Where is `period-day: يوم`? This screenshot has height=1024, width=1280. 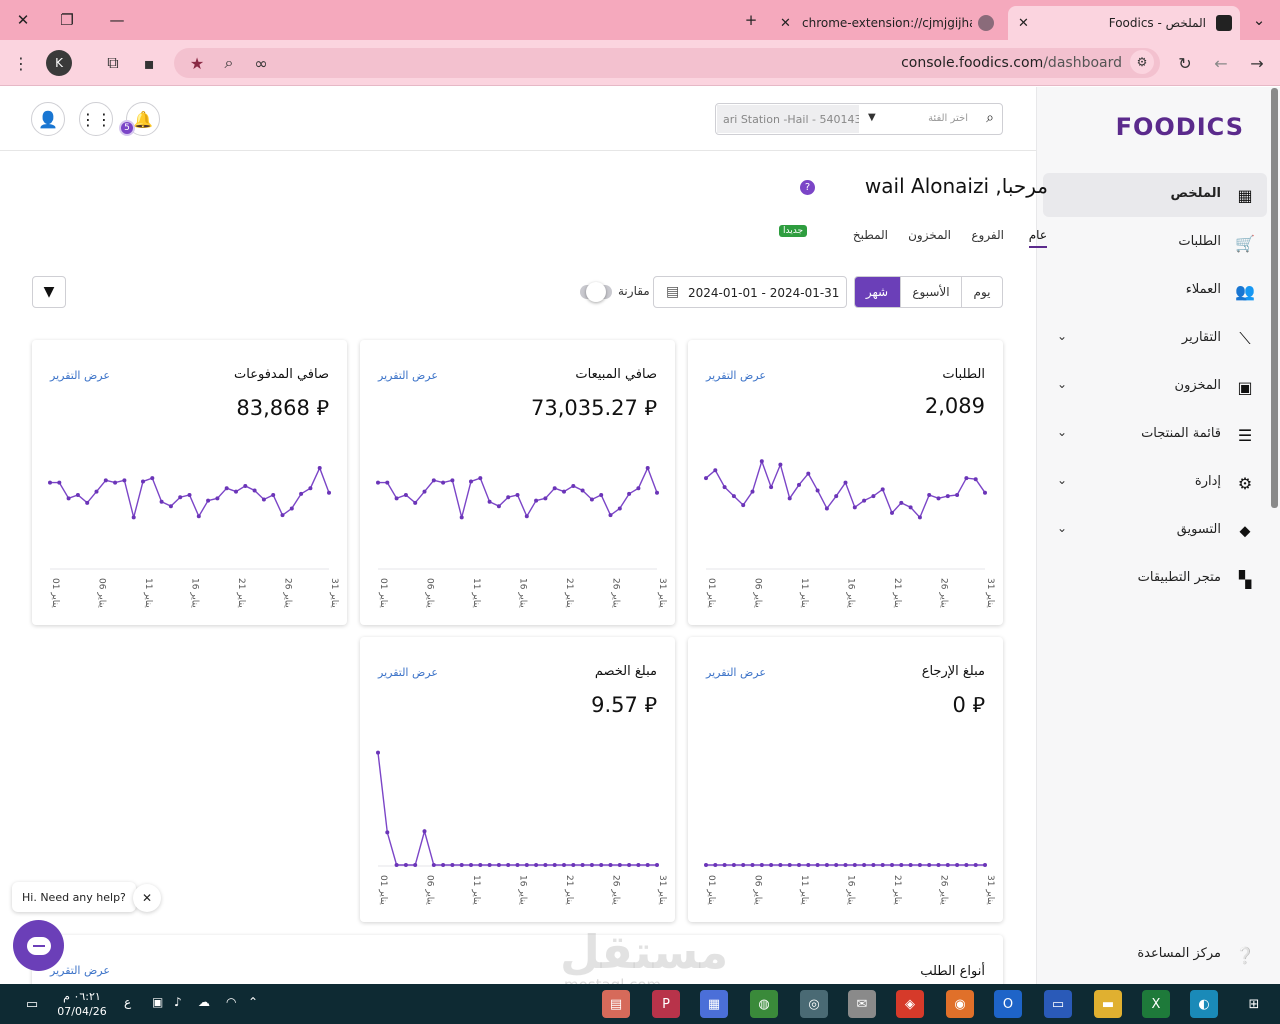
period-day: يوم is located at coordinates (982, 292).